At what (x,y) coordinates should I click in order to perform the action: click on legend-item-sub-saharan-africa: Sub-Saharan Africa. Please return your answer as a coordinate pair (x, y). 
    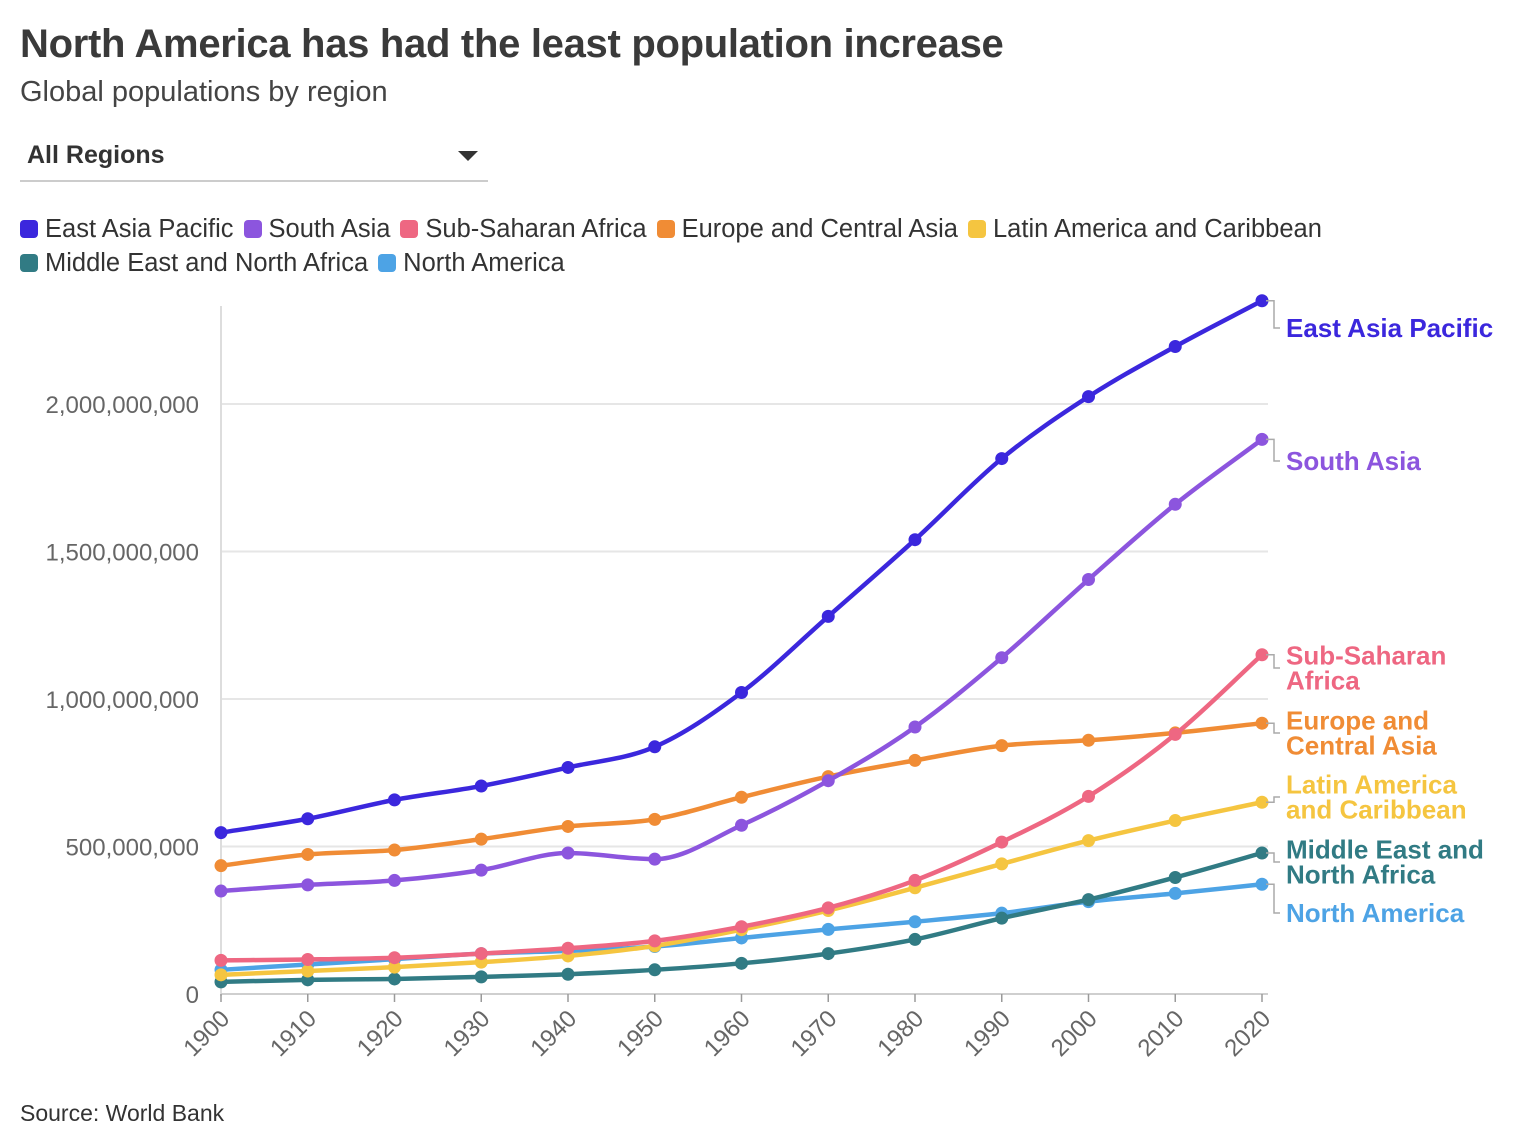
    Looking at the image, I should click on (523, 229).